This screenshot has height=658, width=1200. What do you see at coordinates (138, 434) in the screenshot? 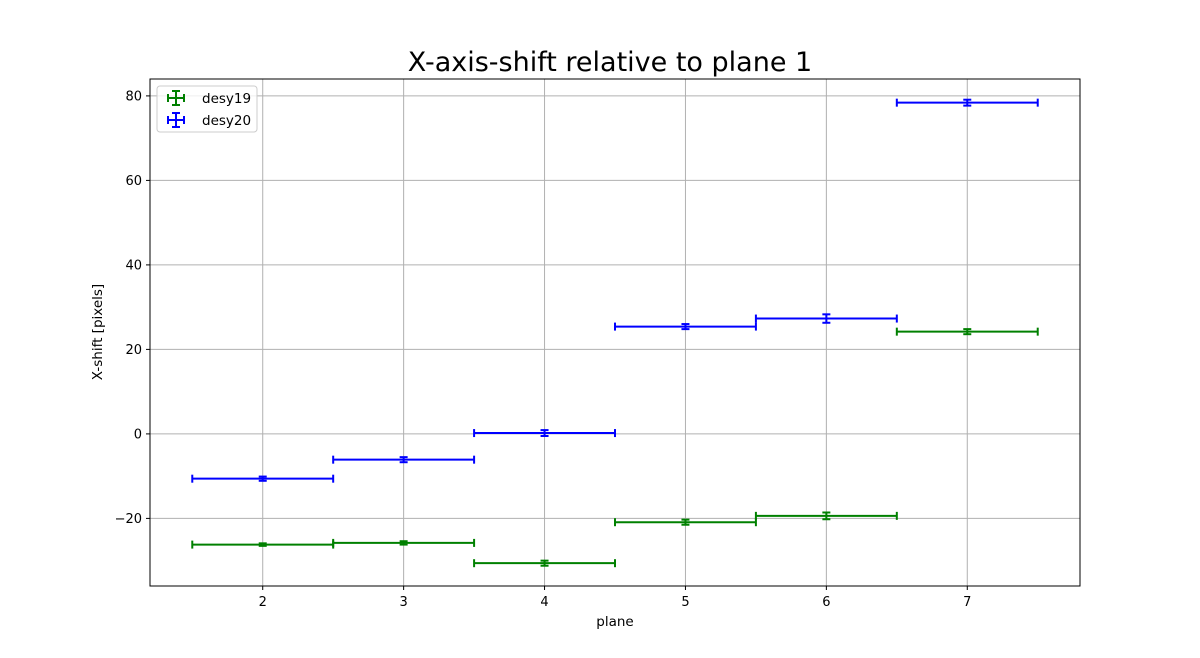
I see `y-tick-label: 0` at bounding box center [138, 434].